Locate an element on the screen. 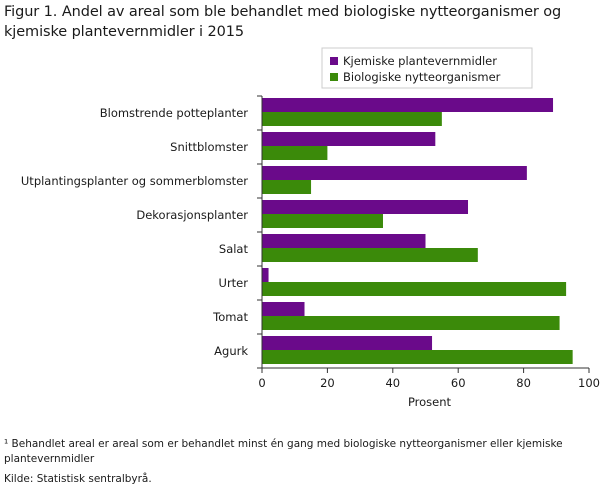  x-tick-label-2: 40 is located at coordinates (392, 383).